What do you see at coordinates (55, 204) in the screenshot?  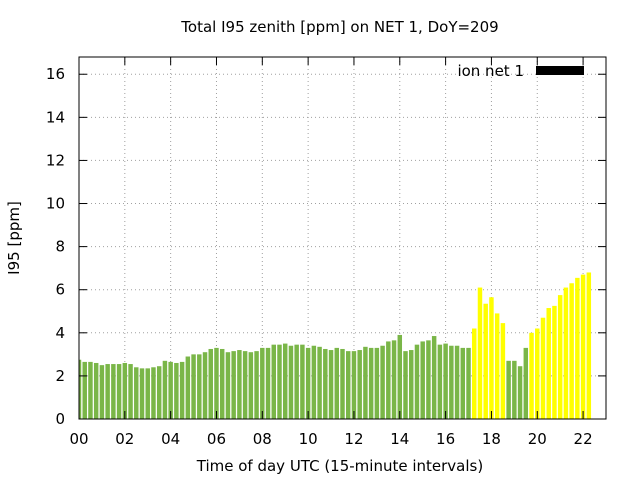 I see `y-tick-label-5: 10` at bounding box center [55, 204].